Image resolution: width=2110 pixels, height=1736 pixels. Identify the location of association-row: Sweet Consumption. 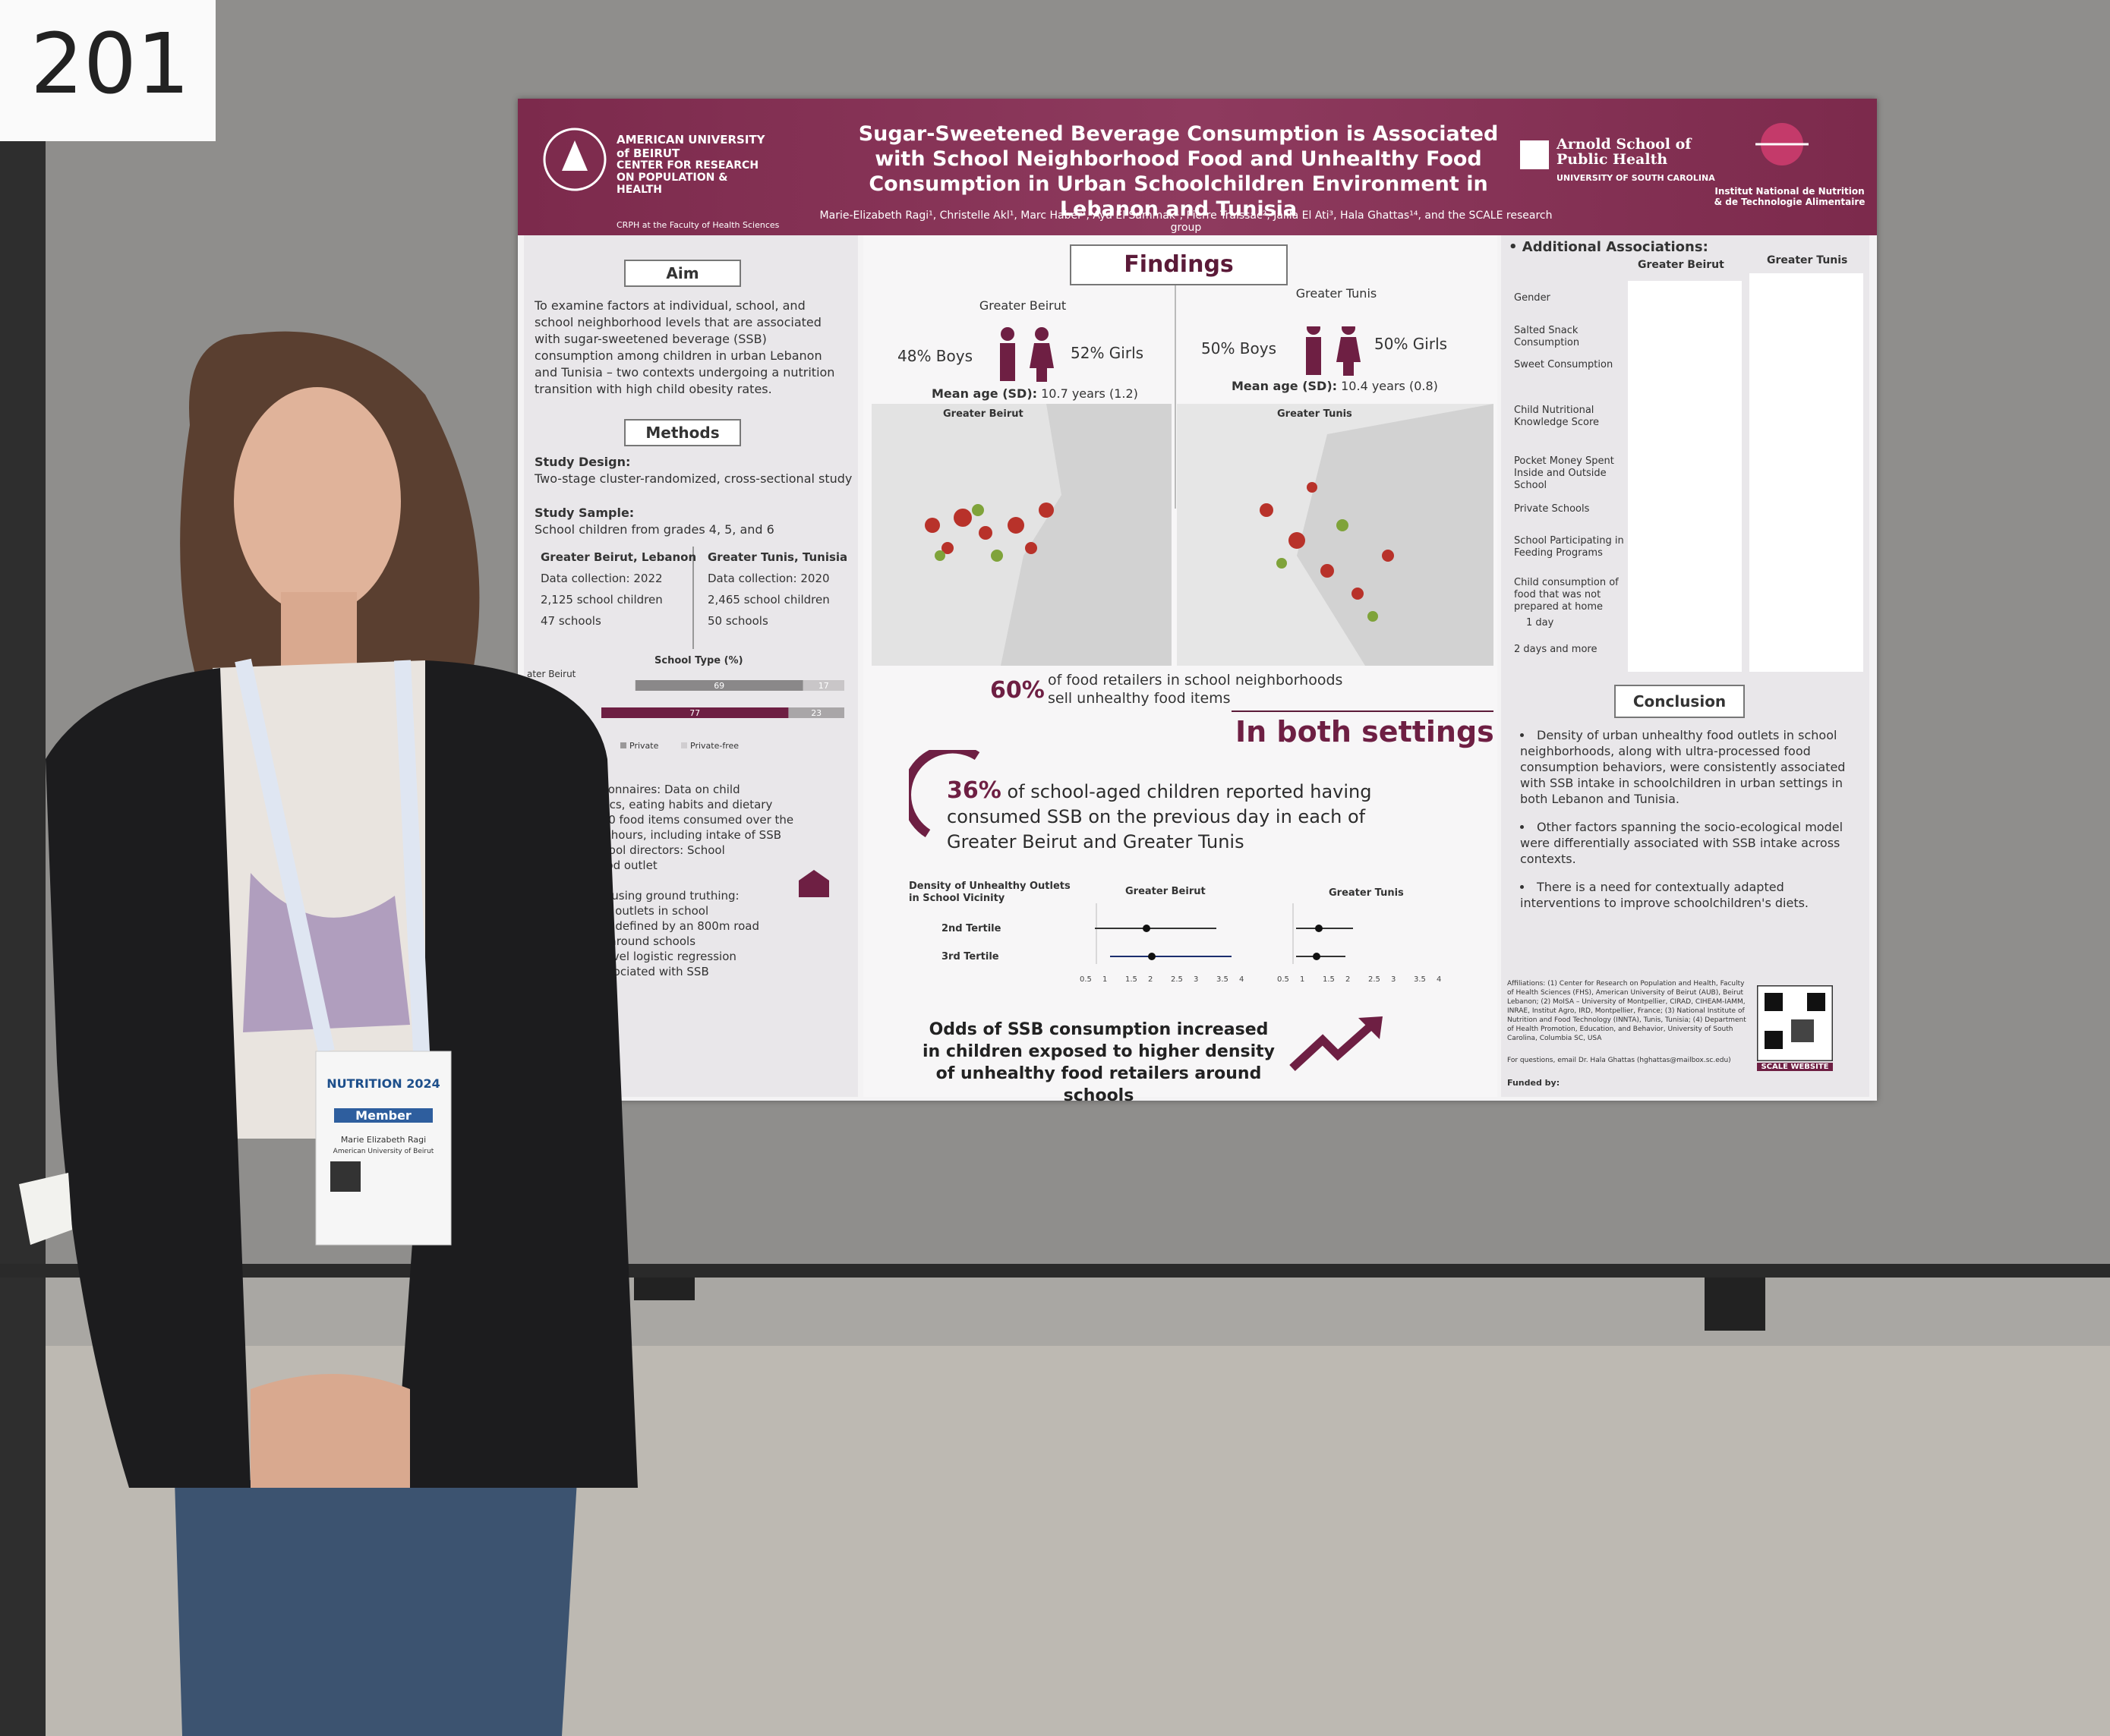
(1564, 364).